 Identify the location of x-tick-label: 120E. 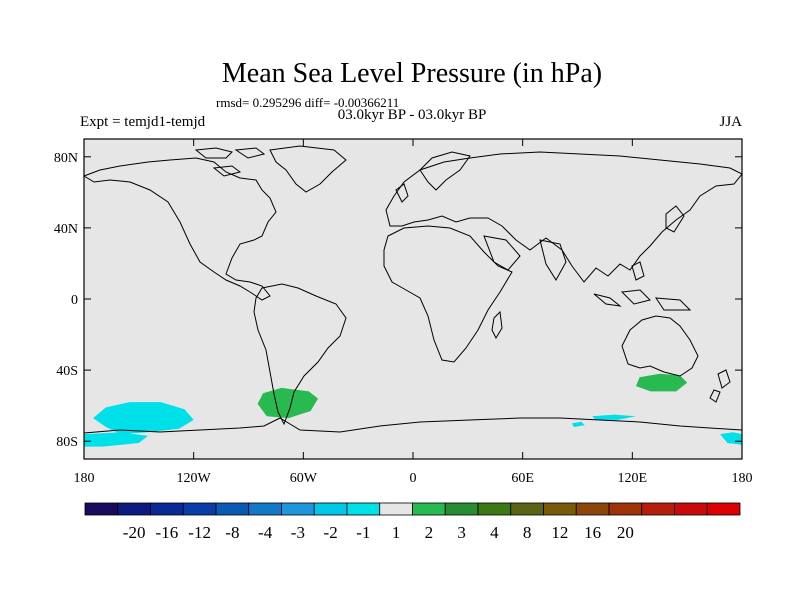
(633, 478).